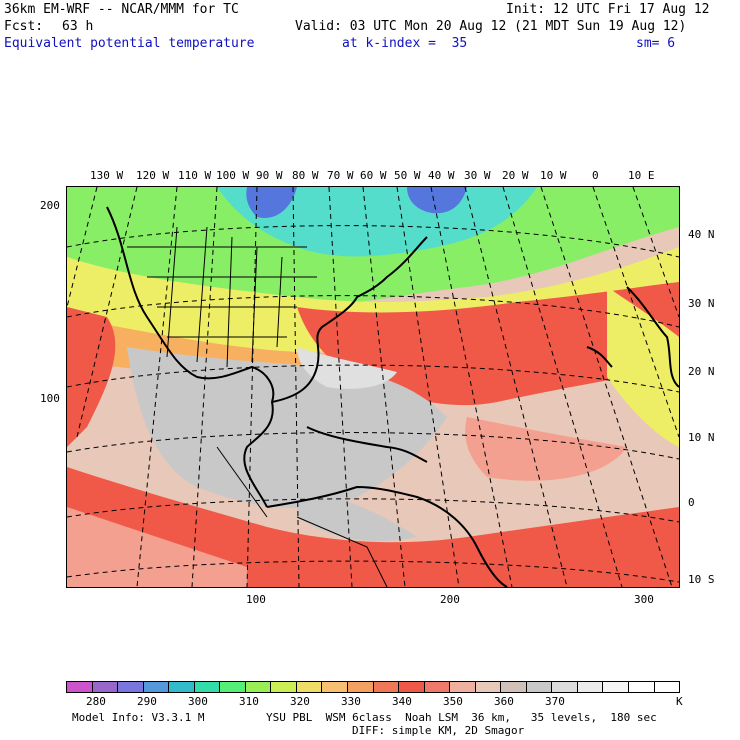 Image resolution: width=740 pixels, height=740 pixels. I want to click on lon-label: 30 W, so click(477, 175).